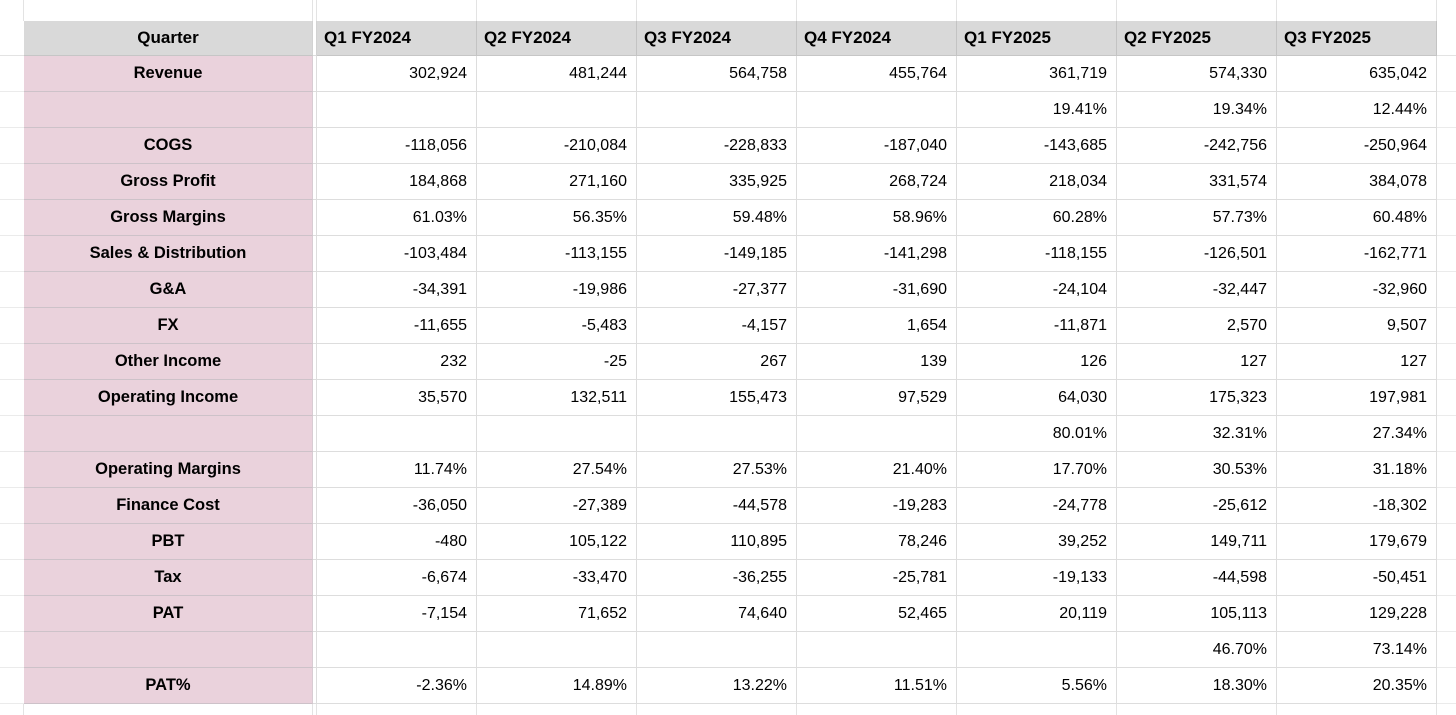  What do you see at coordinates (717, 506) in the screenshot?
I see `cell-finance-cost-q3-fy2024: -44,578` at bounding box center [717, 506].